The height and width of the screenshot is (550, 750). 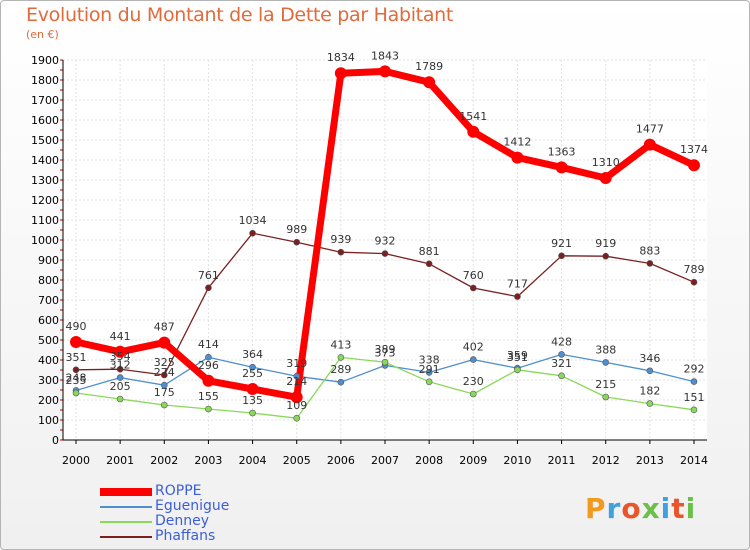 What do you see at coordinates (45, 80) in the screenshot?
I see `y-tick-label: 1800` at bounding box center [45, 80].